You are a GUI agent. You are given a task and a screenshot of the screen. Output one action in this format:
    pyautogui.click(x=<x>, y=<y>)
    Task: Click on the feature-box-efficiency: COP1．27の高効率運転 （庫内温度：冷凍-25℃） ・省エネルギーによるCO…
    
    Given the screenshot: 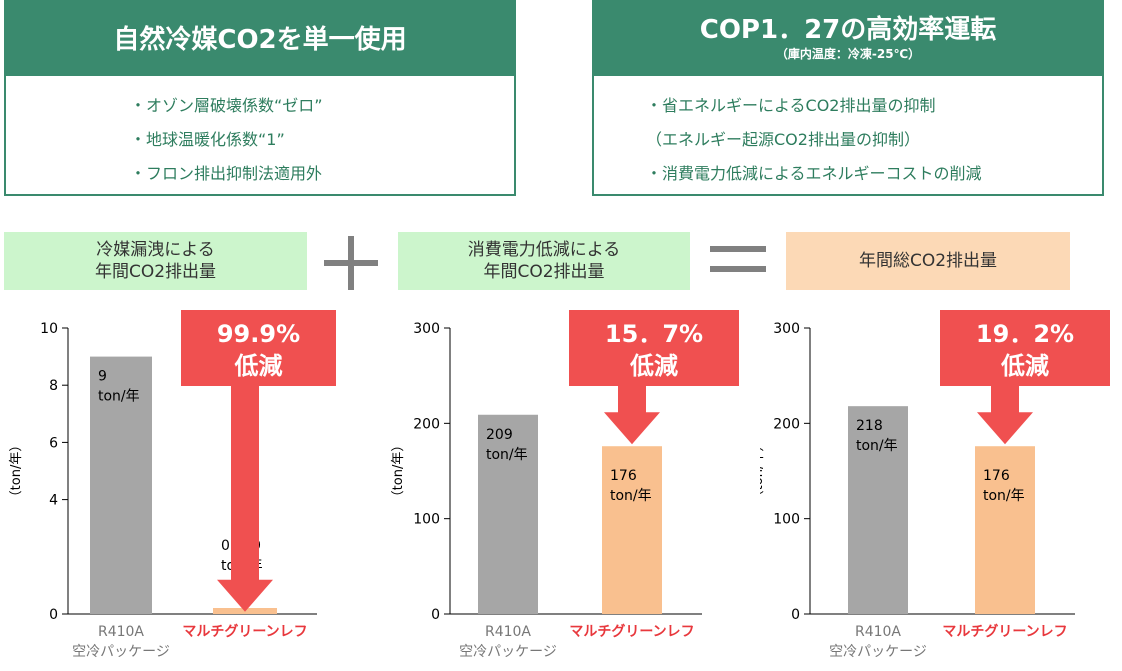 What is the action you would take?
    pyautogui.click(x=848, y=98)
    